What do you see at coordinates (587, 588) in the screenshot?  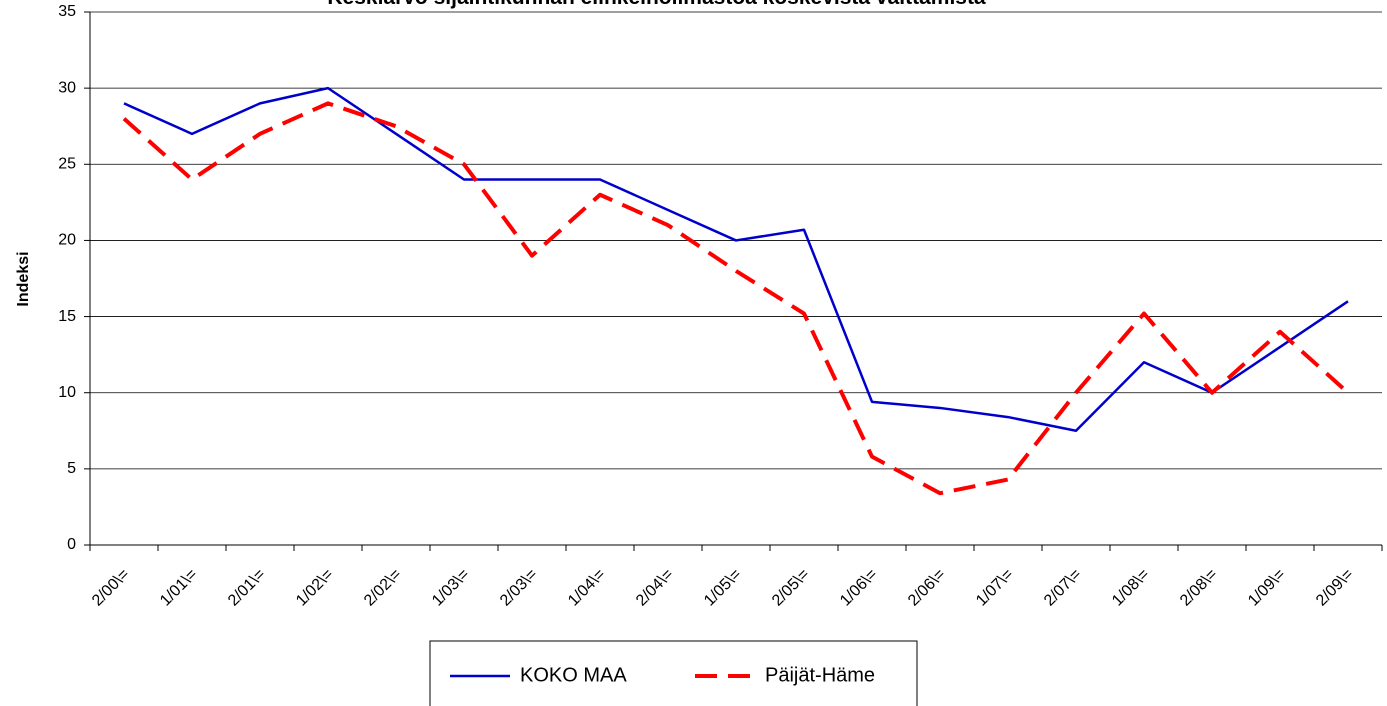 I see `x-tick-label: 1/04\=` at bounding box center [587, 588].